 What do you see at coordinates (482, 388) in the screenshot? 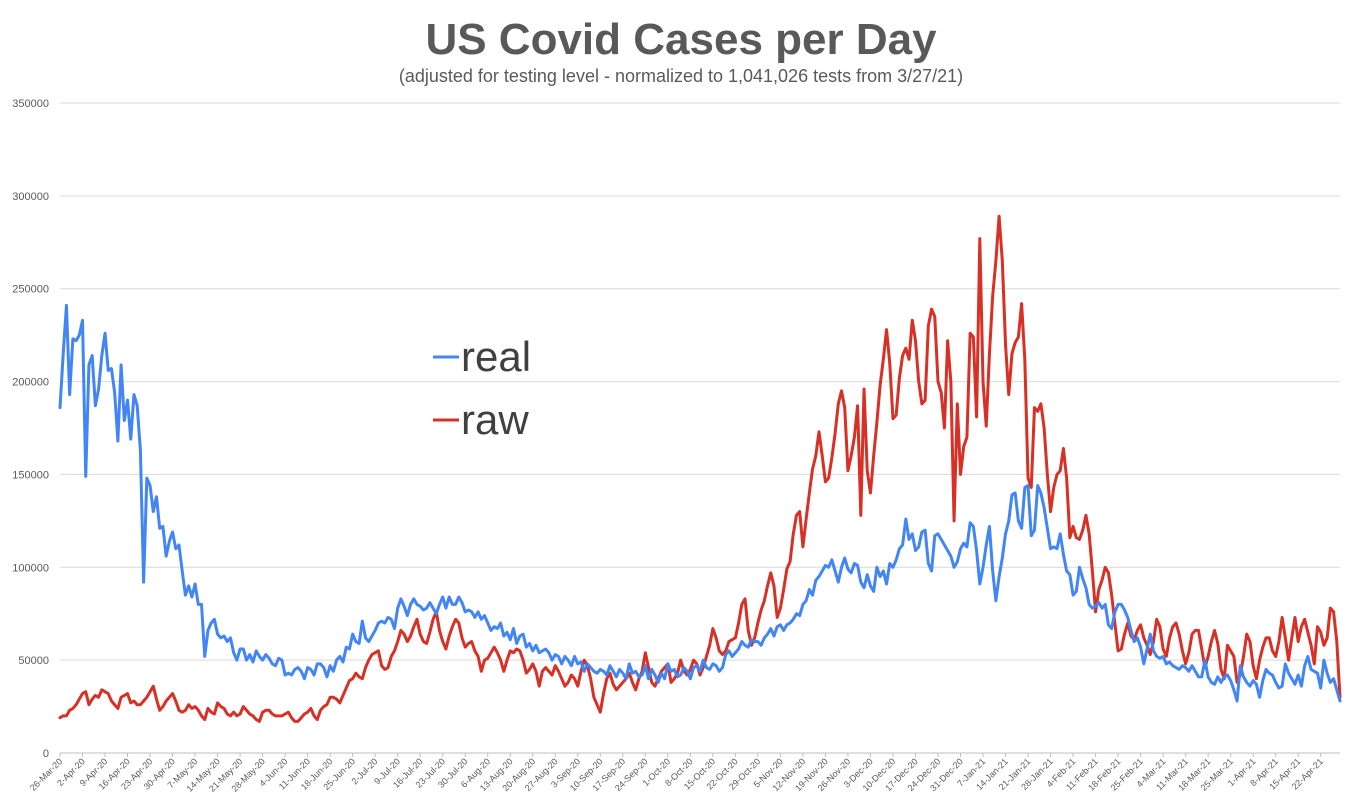
I see `legend: real raw` at bounding box center [482, 388].